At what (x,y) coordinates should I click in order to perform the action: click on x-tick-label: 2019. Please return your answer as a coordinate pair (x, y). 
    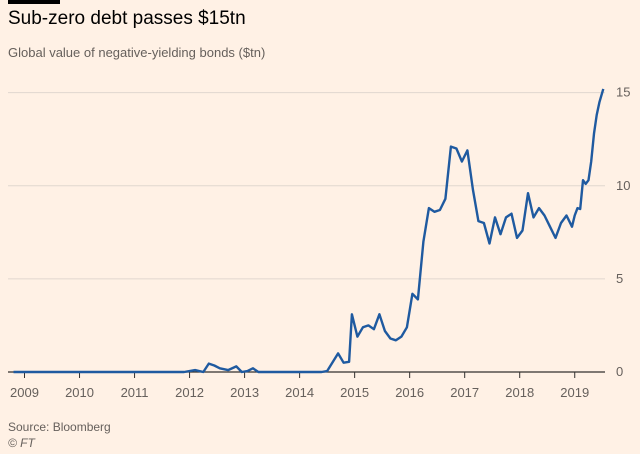
    Looking at the image, I should click on (574, 392).